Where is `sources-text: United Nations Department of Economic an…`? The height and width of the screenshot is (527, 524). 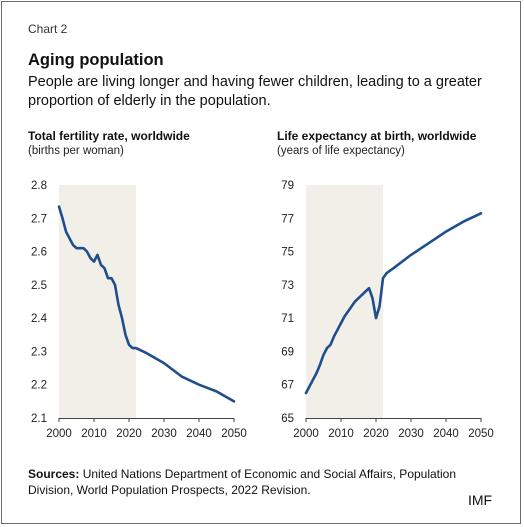
sources-text: United Nations Department of Economic an… is located at coordinates (242, 482).